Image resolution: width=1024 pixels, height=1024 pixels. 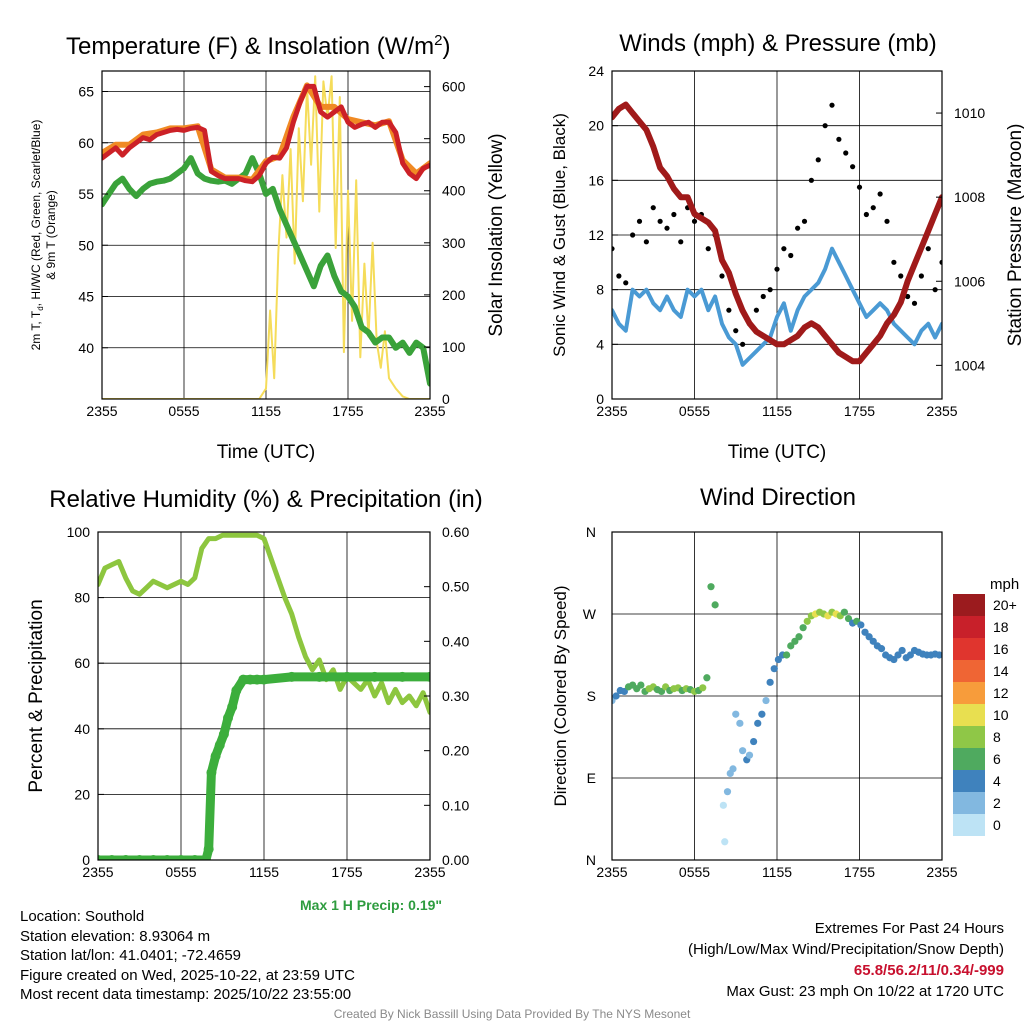 What do you see at coordinates (997, 825) in the screenshot?
I see `colorbar-label: 0` at bounding box center [997, 825].